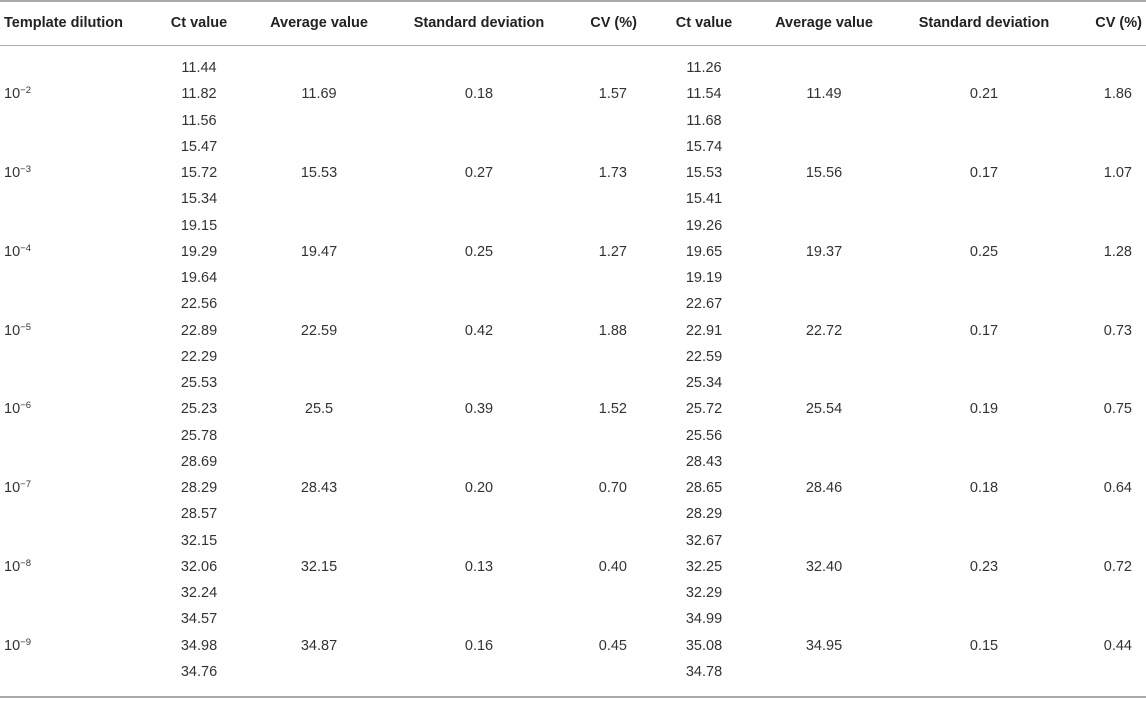 The image size is (1146, 701). Describe the element at coordinates (824, 566) in the screenshot. I see `average-value-cell: 32.40` at that location.